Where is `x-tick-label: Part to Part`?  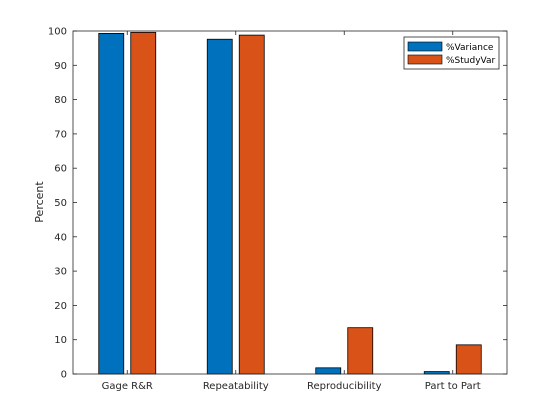 x-tick-label: Part to Part is located at coordinates (453, 386).